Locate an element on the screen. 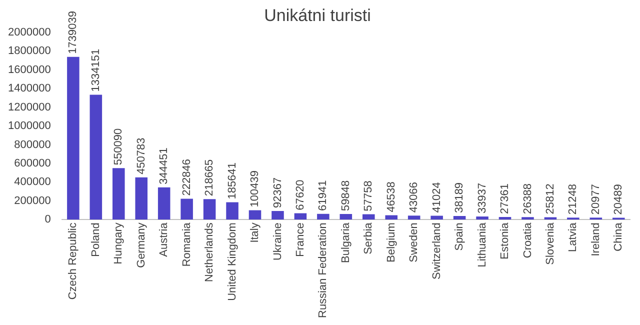 The image size is (640, 325). data-label: 1334151 is located at coordinates (96, 70).